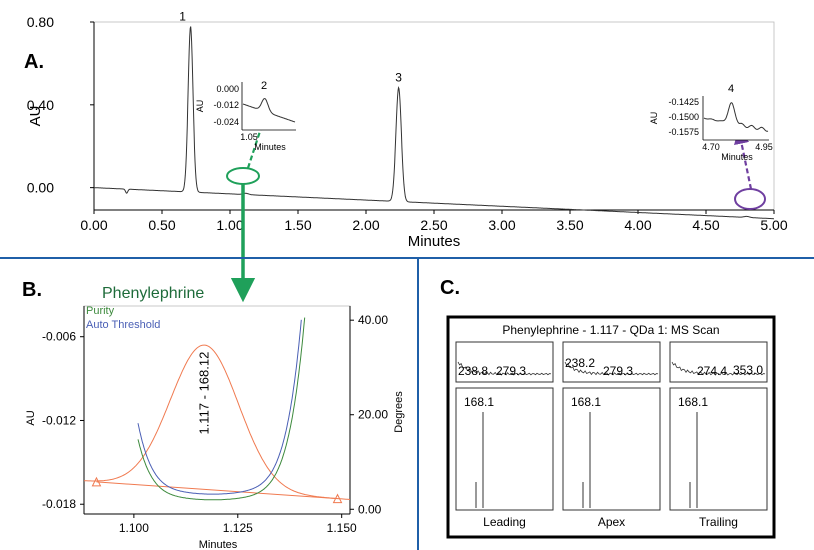  Describe the element at coordinates (365, 225) in the screenshot. I see `main-x-tick-label: 2.00` at that location.